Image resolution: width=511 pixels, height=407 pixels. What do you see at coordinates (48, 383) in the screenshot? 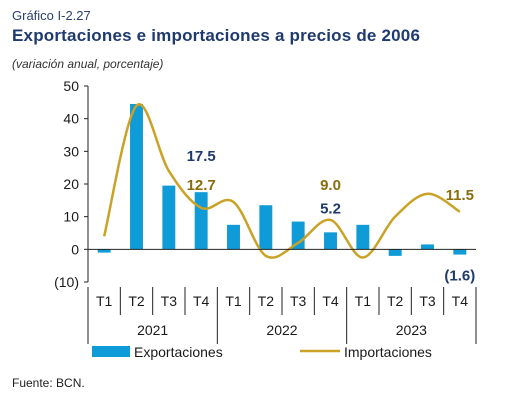
I see `source-note: Fuente: BCN.` at bounding box center [48, 383].